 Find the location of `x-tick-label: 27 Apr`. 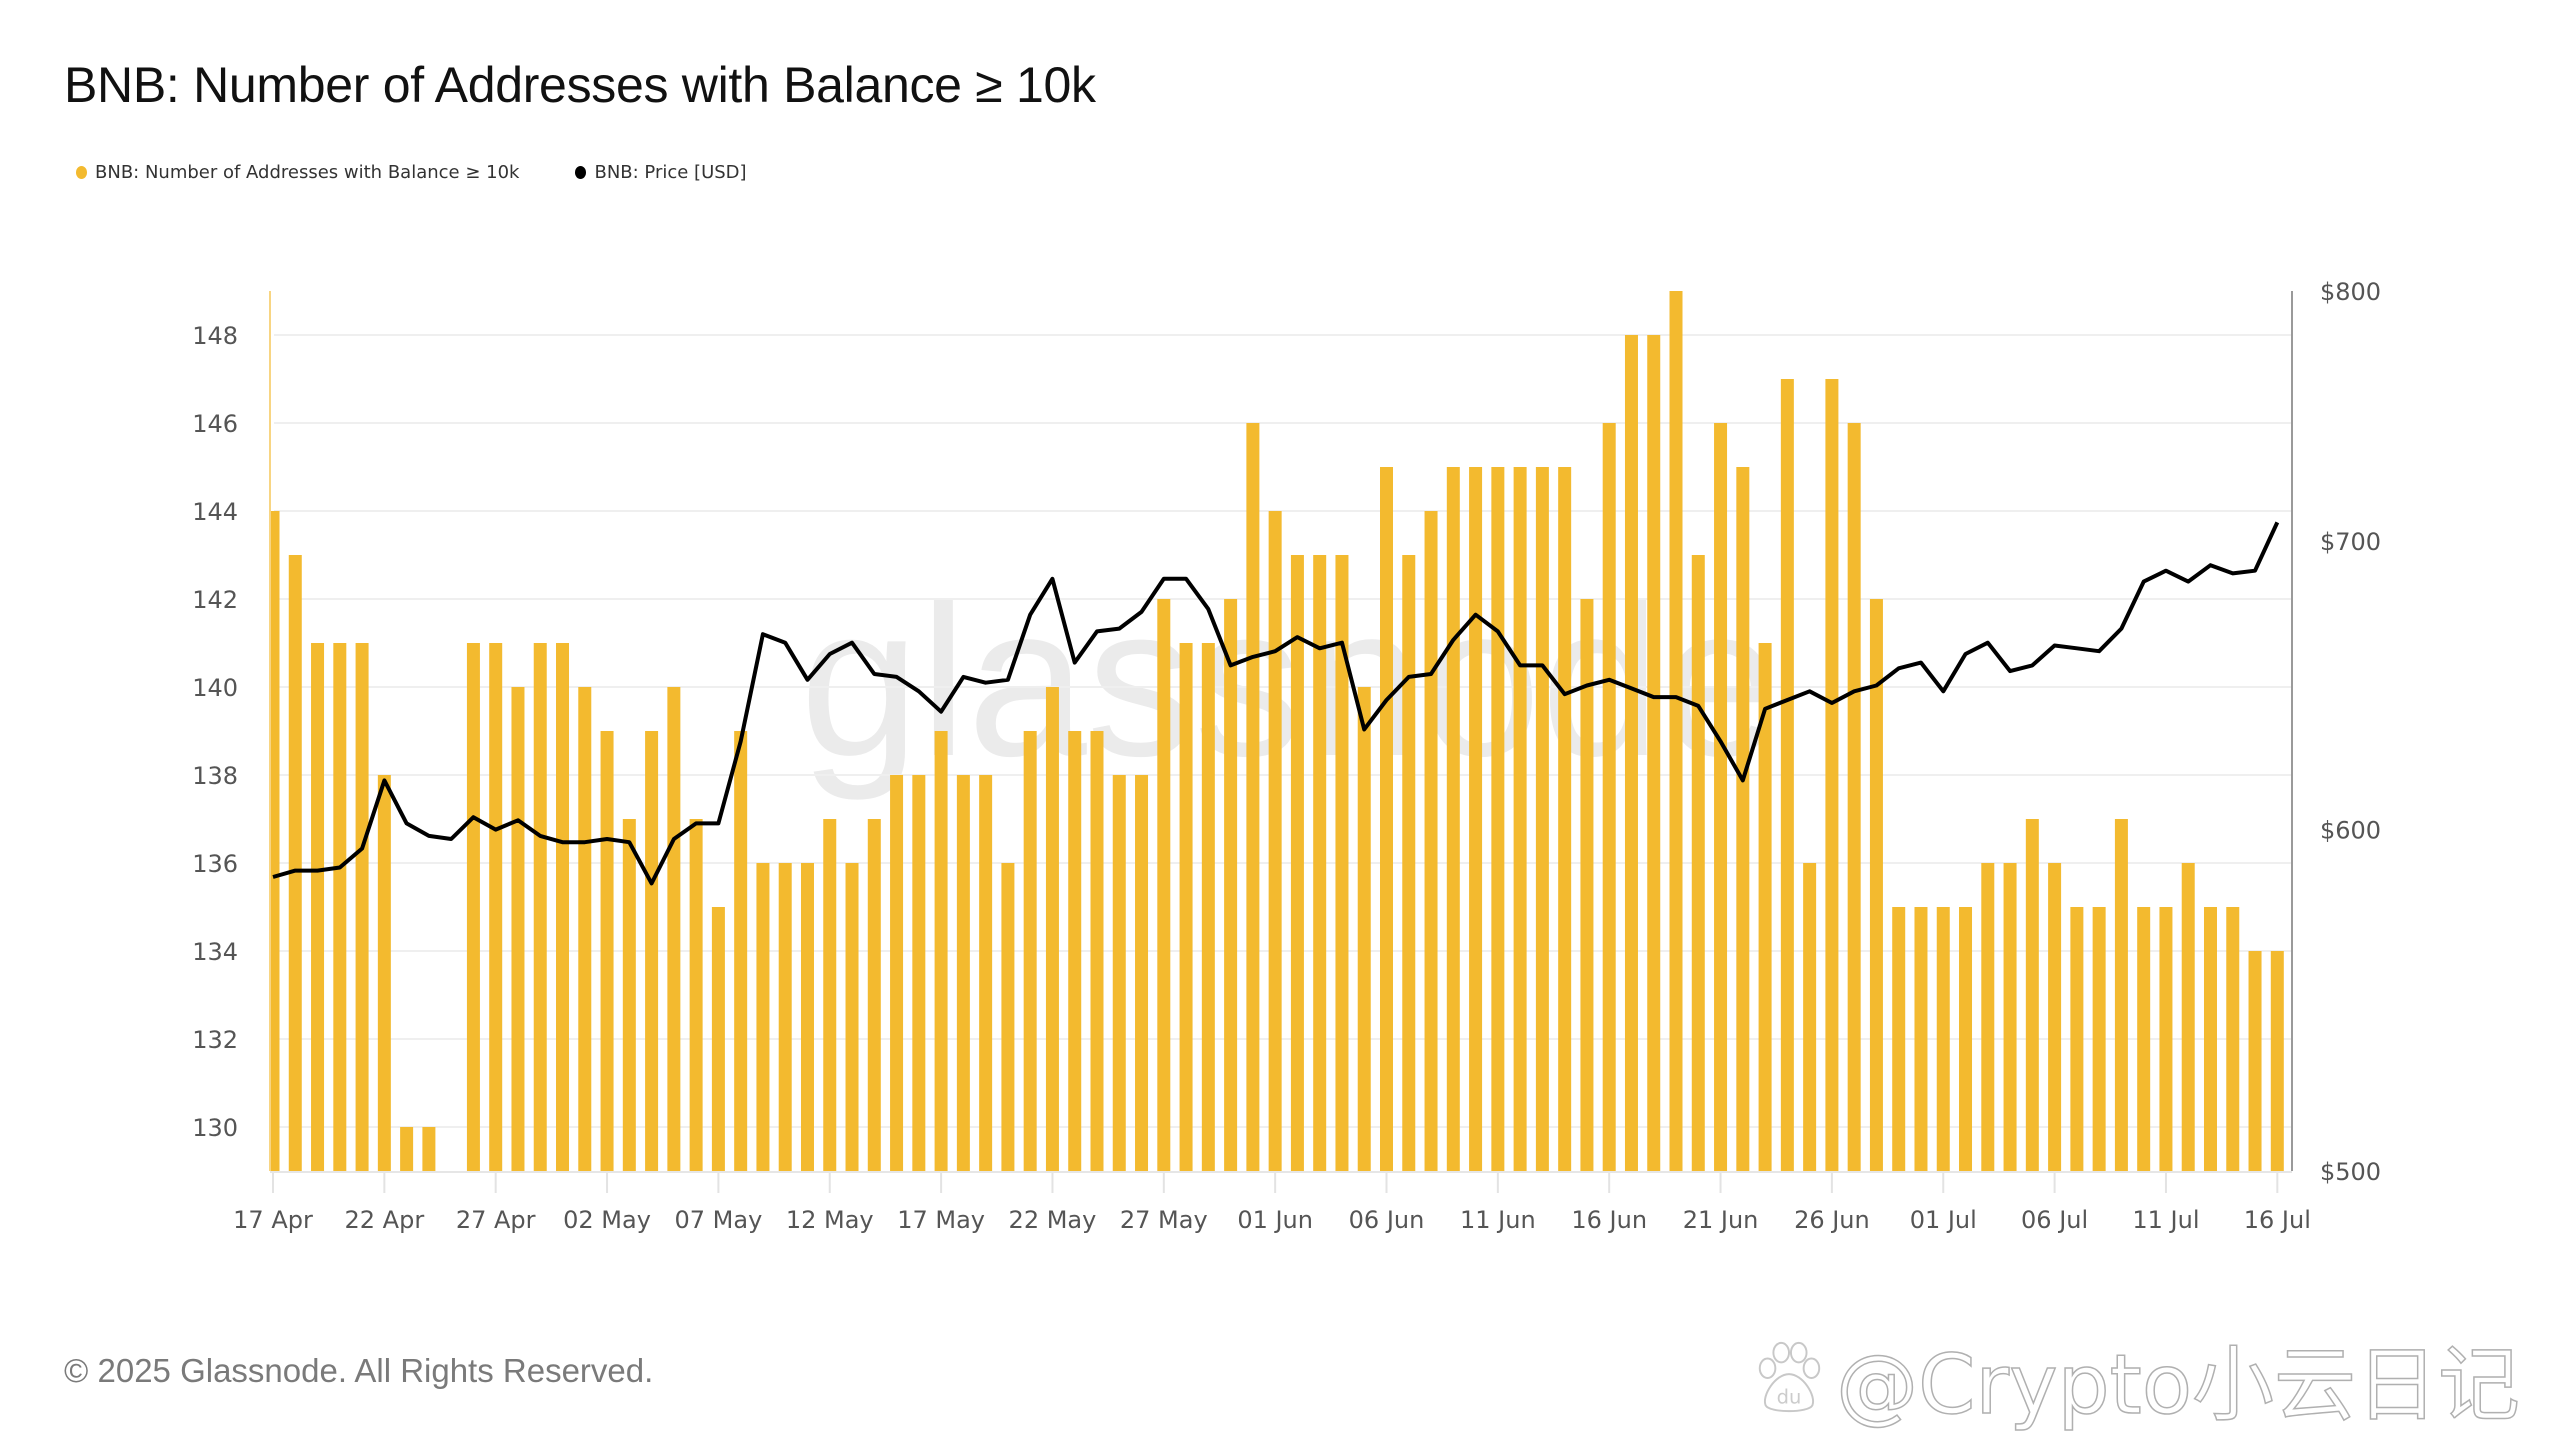

x-tick-label: 27 Apr is located at coordinates (496, 1220).